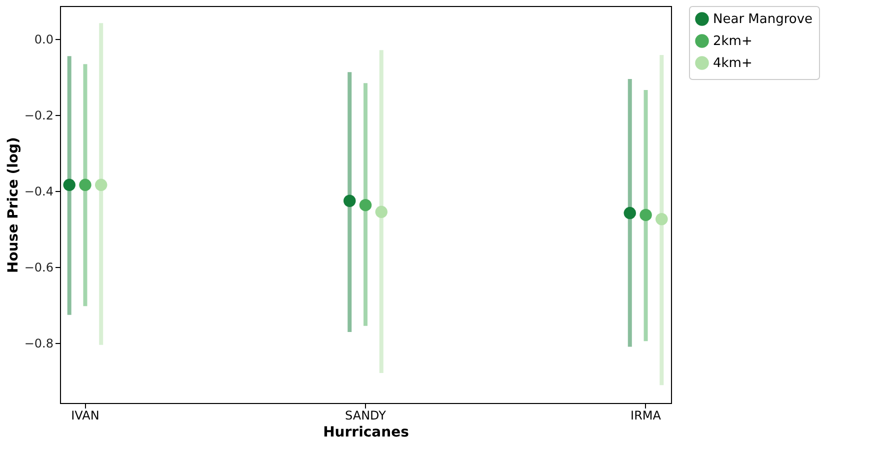 The width and height of the screenshot is (896, 450). What do you see at coordinates (732, 41) in the screenshot?
I see `legend-label: 2km+` at bounding box center [732, 41].